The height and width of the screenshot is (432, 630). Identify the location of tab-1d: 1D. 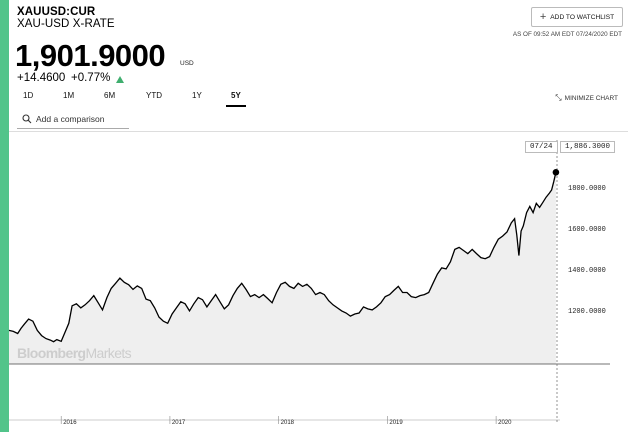
(28, 95).